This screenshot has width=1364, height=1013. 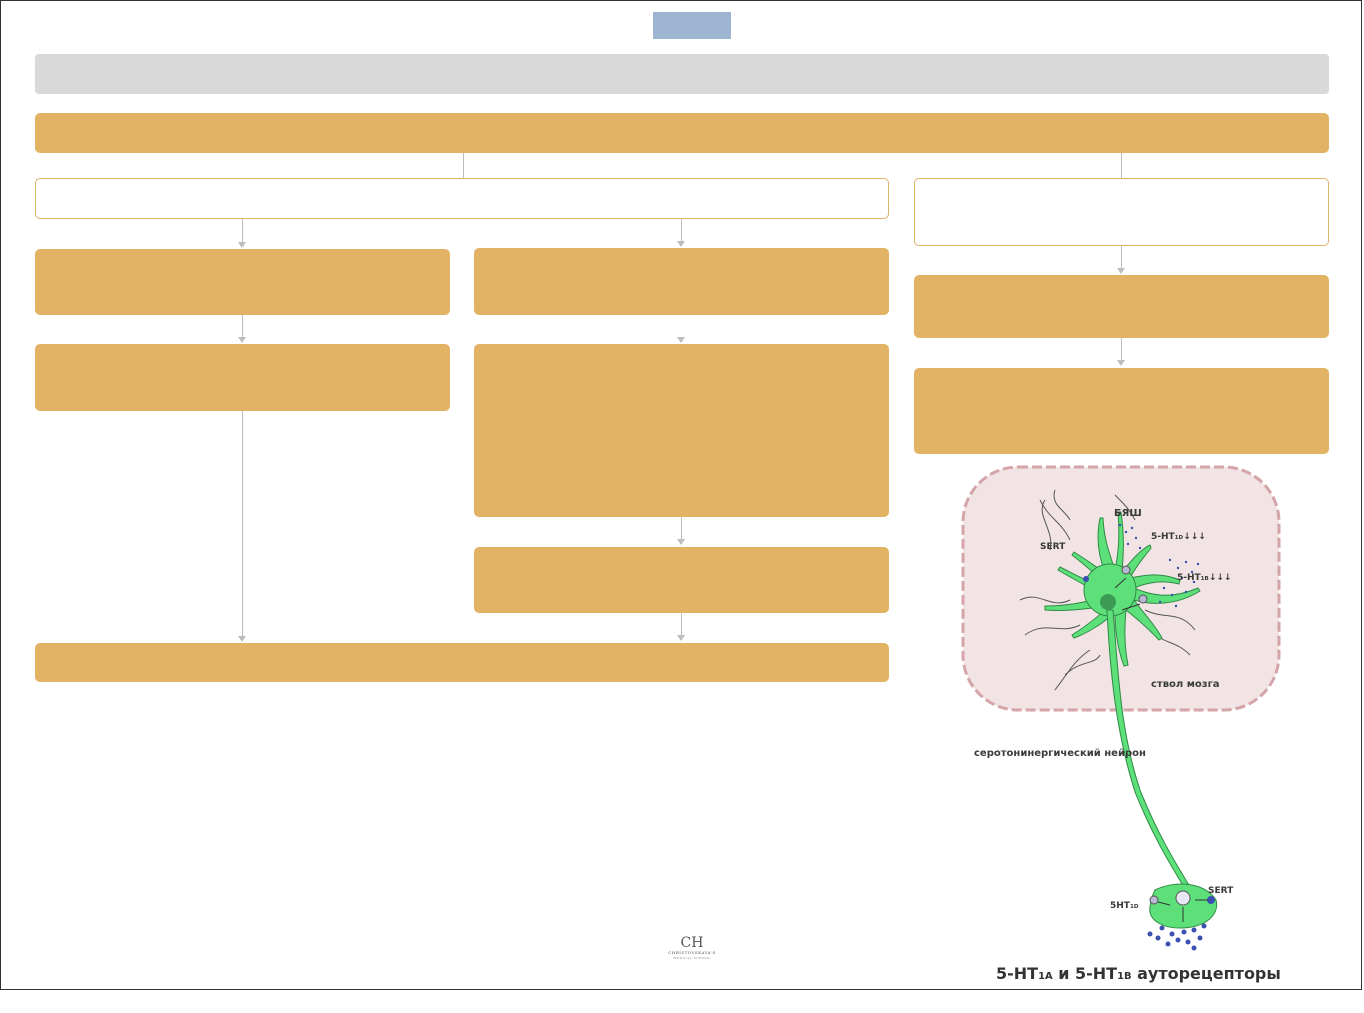 I want to click on label-sert-top: SERT, so click(x=1053, y=547).